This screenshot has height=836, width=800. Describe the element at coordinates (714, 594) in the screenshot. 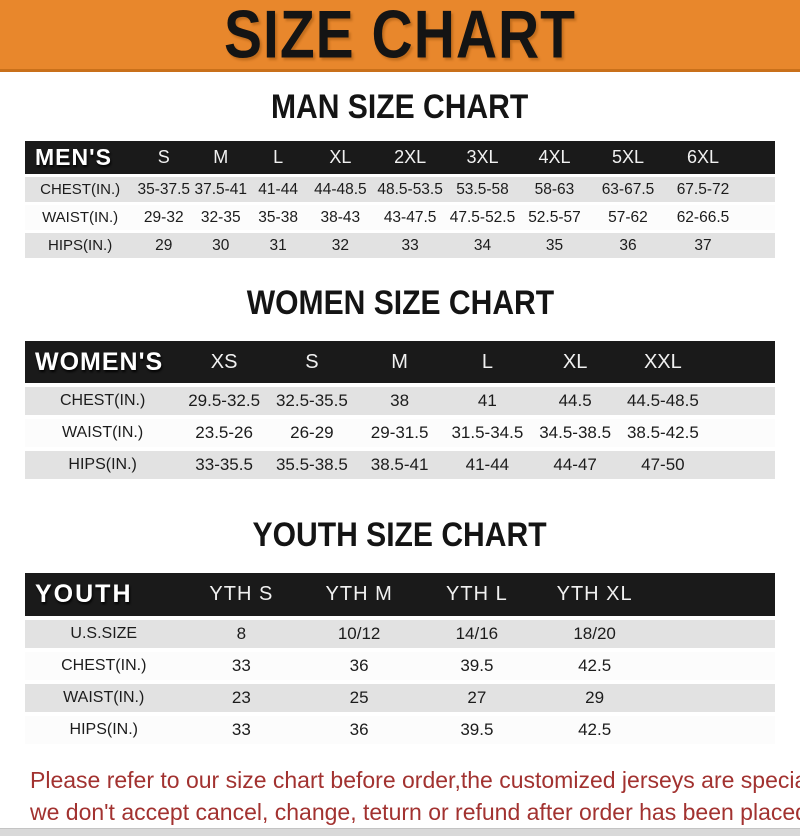

I see `youth-header-spacer` at that location.